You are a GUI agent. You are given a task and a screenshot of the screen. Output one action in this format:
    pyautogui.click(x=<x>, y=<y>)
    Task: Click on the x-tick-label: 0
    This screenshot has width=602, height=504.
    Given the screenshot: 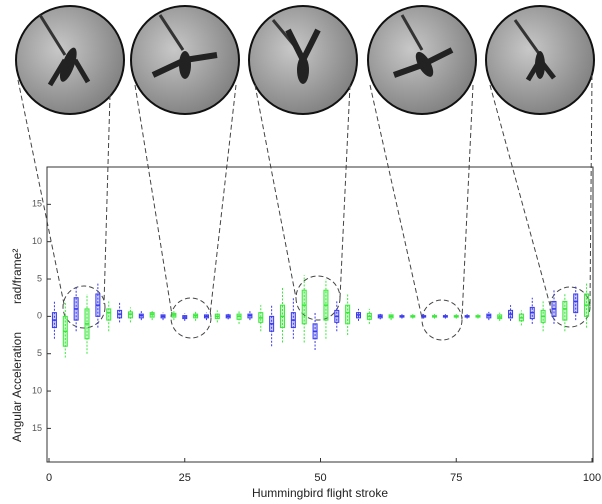 What is the action you would take?
    pyautogui.click(x=49, y=478)
    